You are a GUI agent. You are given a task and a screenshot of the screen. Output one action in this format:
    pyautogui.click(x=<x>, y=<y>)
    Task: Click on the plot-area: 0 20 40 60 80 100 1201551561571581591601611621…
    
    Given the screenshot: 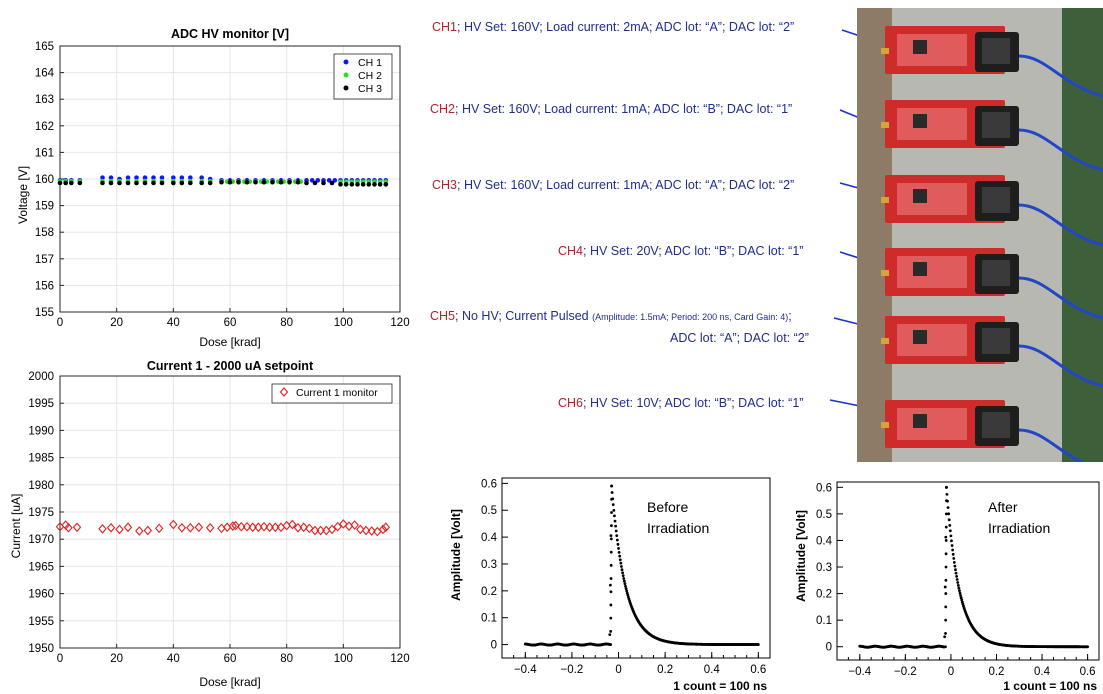 What is the action you would take?
    pyautogui.click(x=222, y=185)
    